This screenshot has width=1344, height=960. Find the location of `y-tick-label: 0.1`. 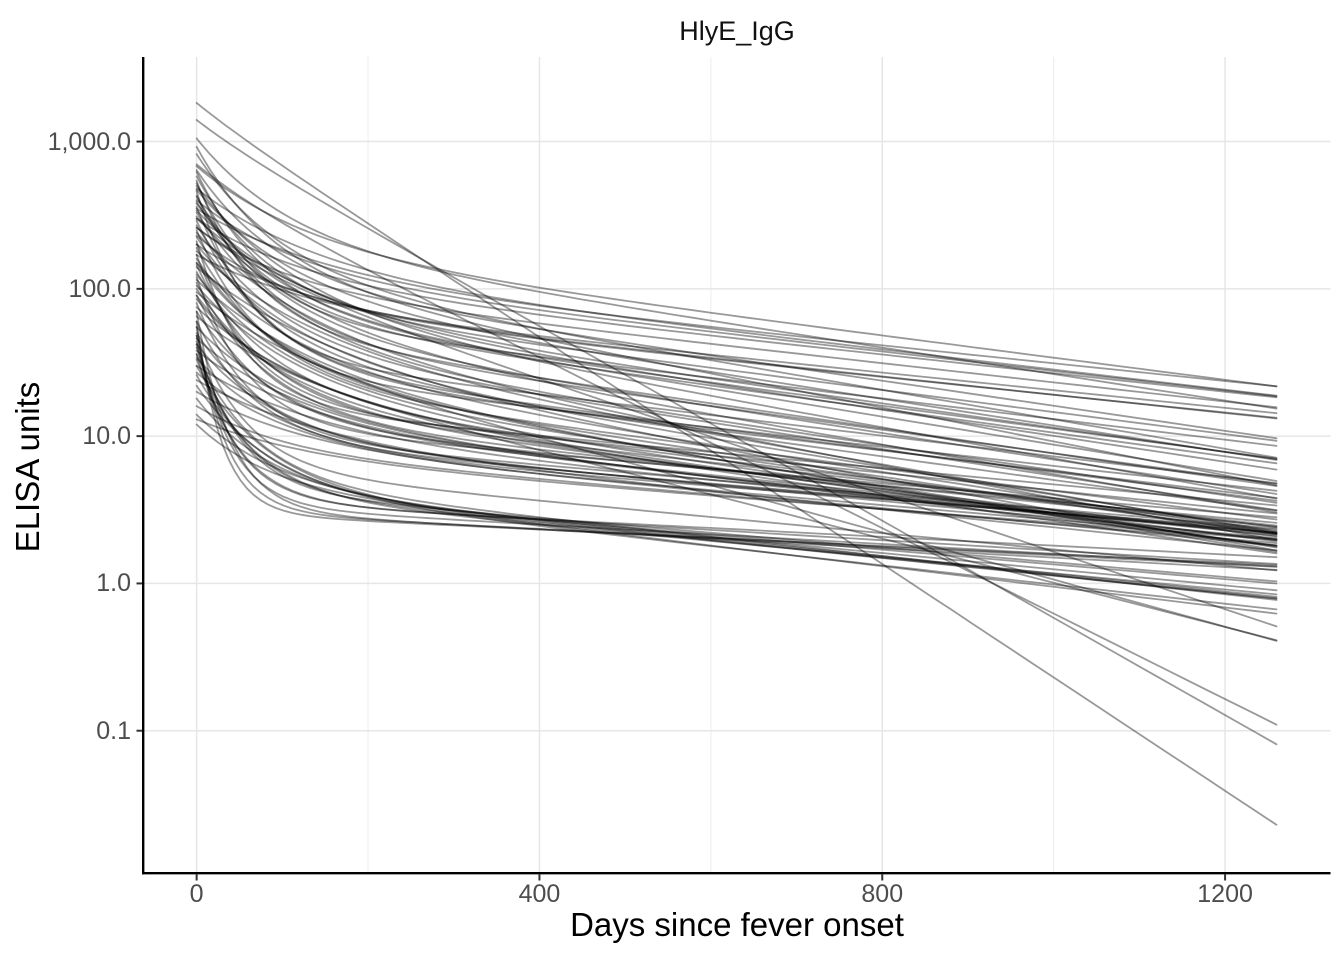

y-tick-label: 0.1 is located at coordinates (113, 730).